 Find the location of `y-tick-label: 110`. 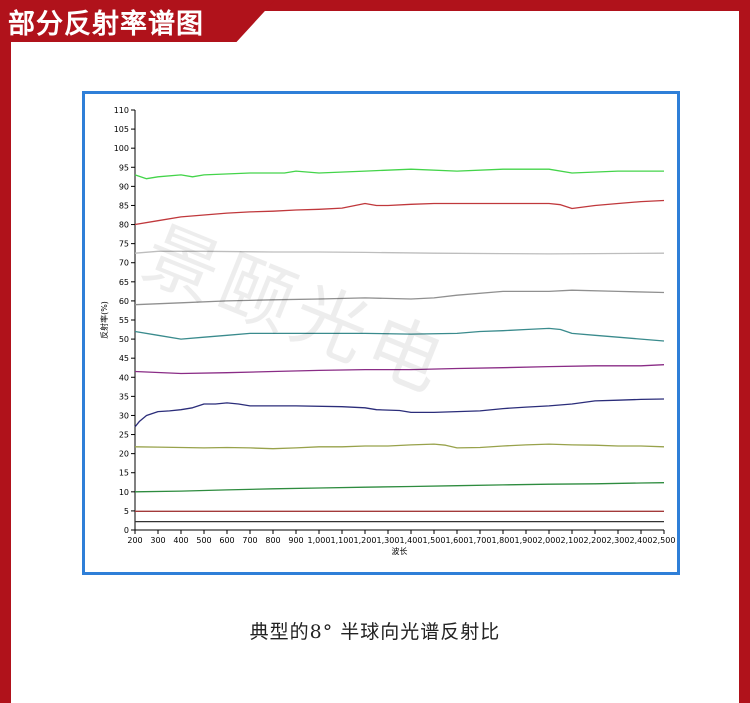

y-tick-label: 110 is located at coordinates (121, 110).